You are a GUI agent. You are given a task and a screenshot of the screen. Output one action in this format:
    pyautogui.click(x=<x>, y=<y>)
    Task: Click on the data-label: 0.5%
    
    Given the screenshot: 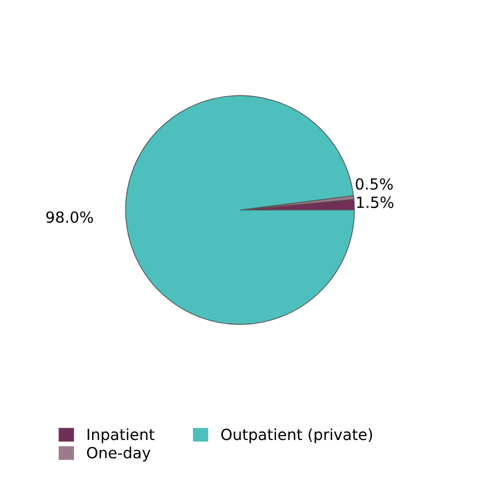 What is the action you would take?
    pyautogui.click(x=374, y=184)
    